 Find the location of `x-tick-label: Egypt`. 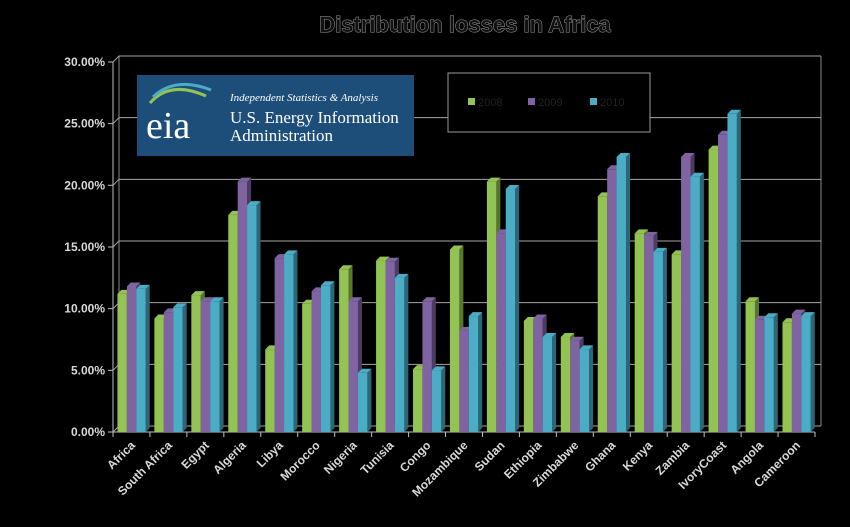

x-tick-label: Egypt is located at coordinates (194, 454).